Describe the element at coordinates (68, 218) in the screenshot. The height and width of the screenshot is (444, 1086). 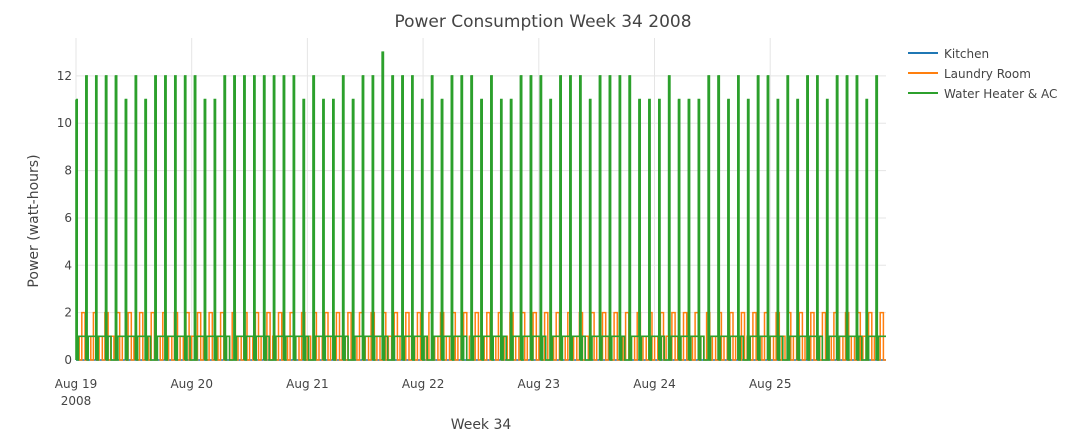
I see `y-tick-label: 6` at that location.